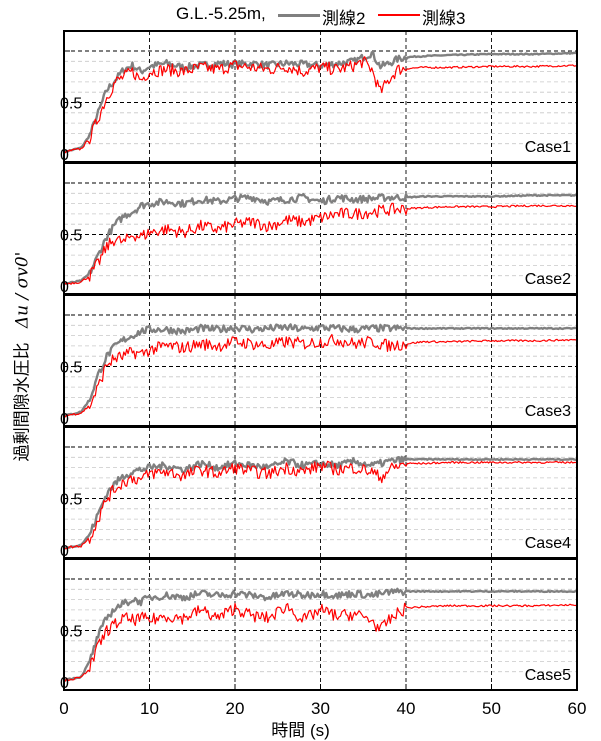 This screenshot has width=601, height=741. What do you see at coordinates (149, 708) in the screenshot?
I see `x-tick-label: 10` at bounding box center [149, 708].